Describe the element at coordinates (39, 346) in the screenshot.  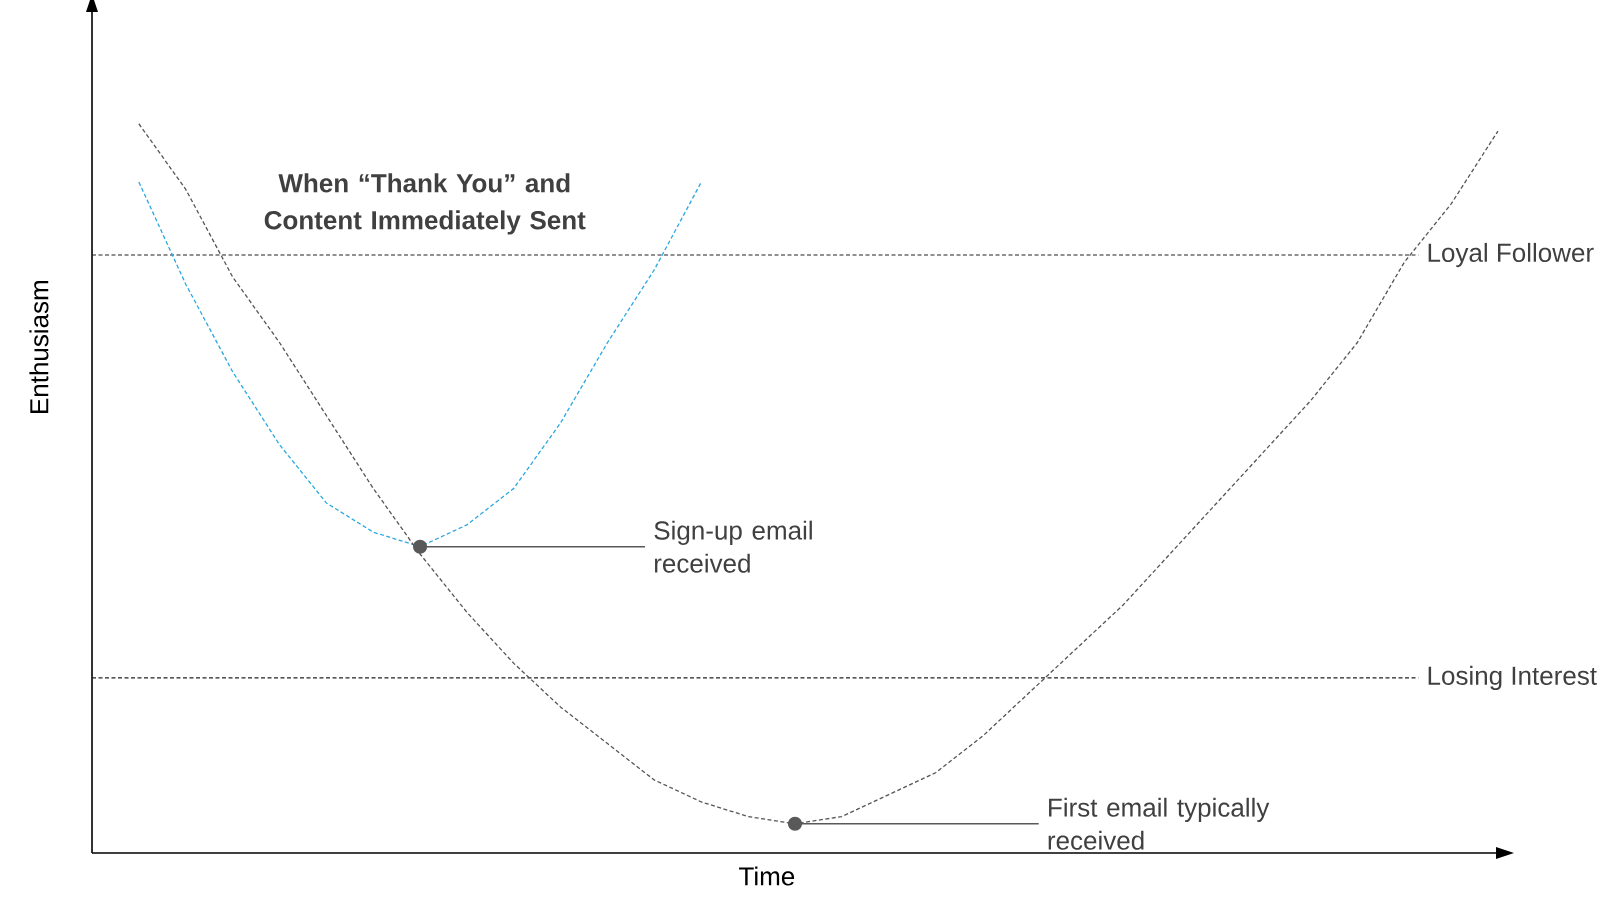
I see `y-axis-title: Enthusiasm` at that location.